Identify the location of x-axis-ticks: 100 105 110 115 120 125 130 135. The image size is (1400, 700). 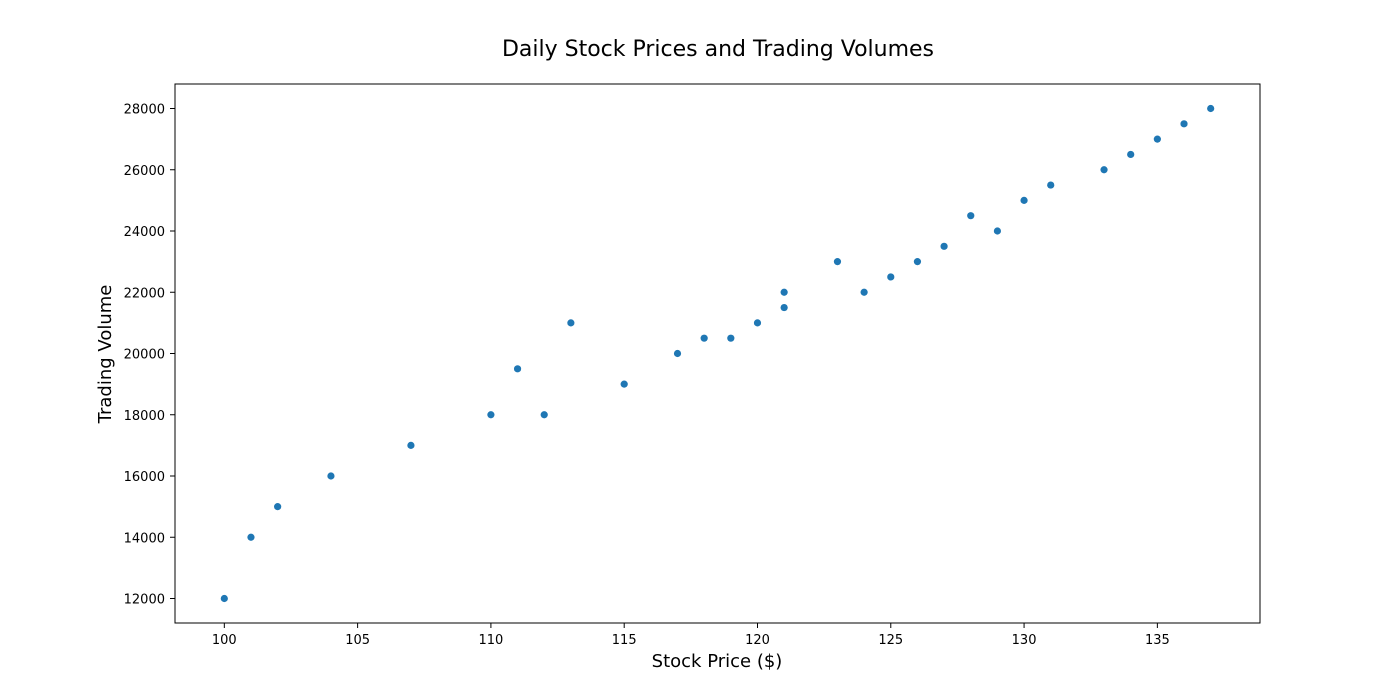
(691, 635).